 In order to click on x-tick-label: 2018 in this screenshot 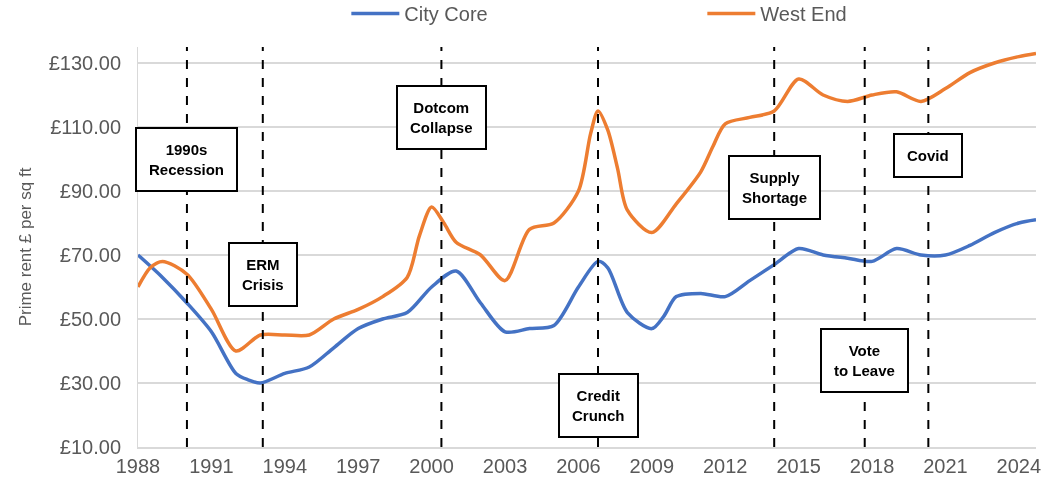, I will do `click(872, 465)`.